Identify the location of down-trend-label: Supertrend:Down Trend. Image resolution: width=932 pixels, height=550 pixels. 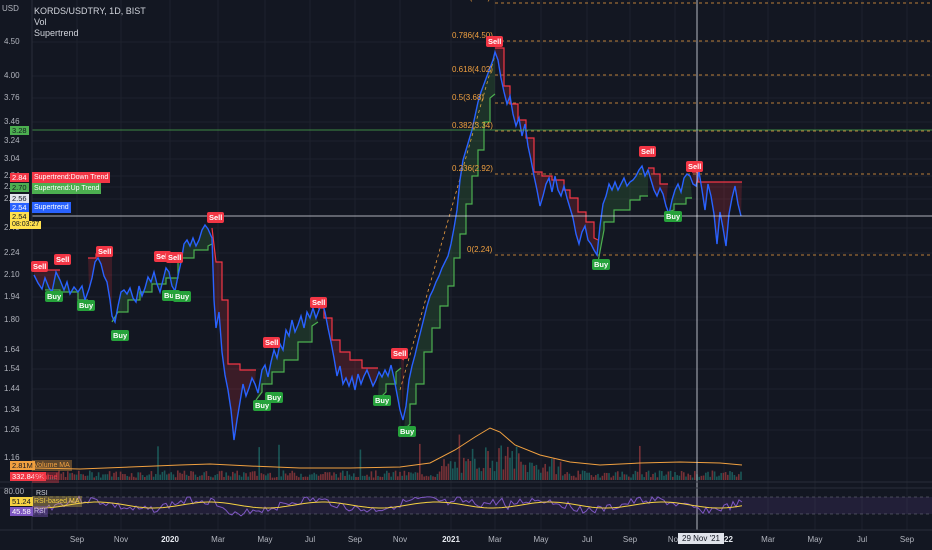
(71, 177).